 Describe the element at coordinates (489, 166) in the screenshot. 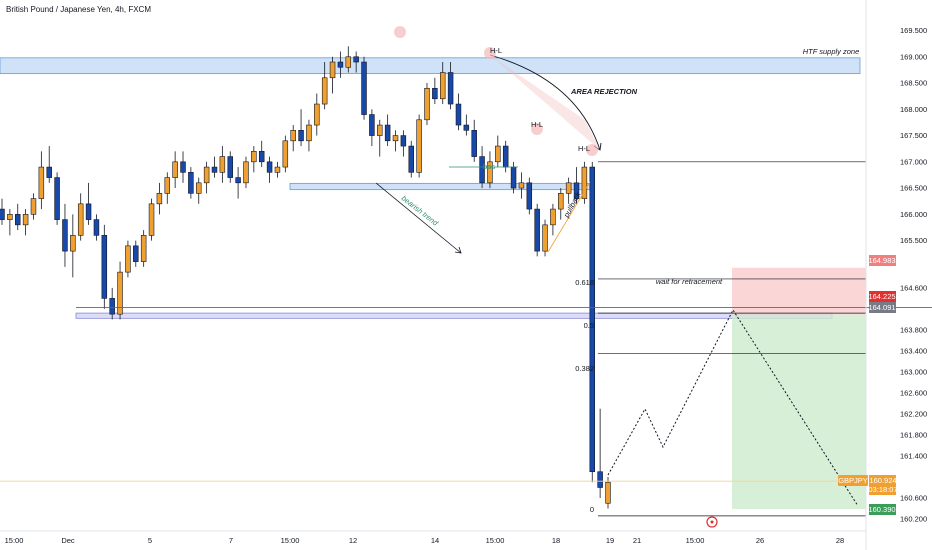

I see `bos-label: bos` at that location.